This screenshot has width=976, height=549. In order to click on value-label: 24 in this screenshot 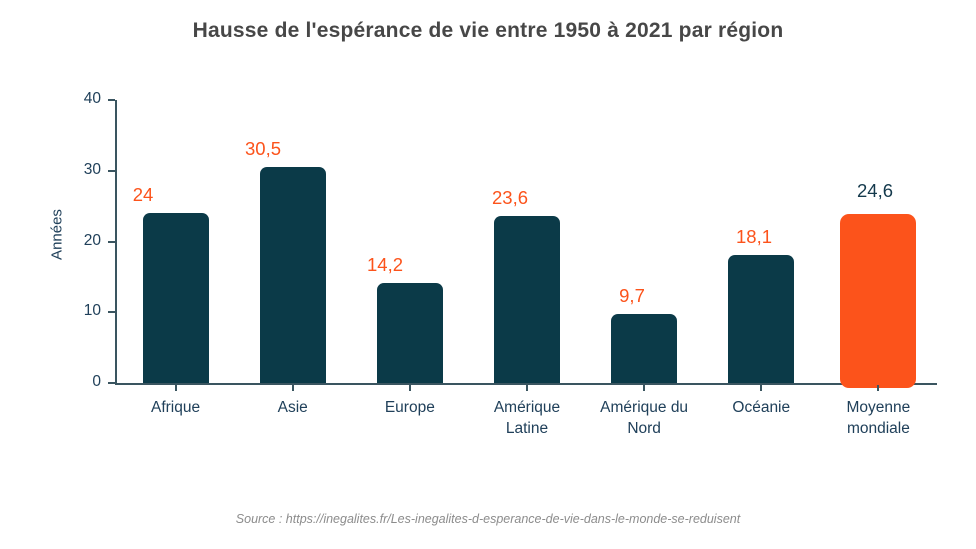, I will do `click(143, 194)`.